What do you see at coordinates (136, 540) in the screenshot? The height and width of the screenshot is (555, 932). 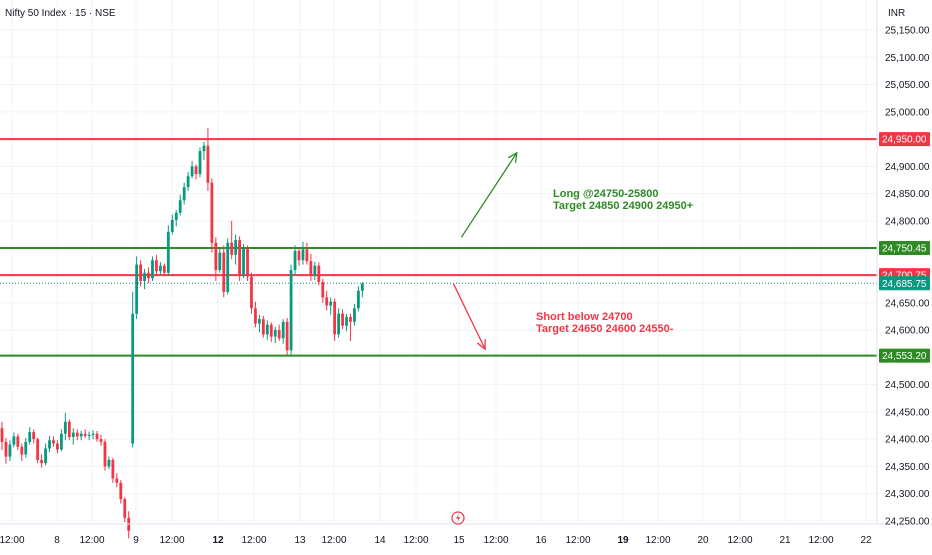 I see `x-tick-label: 9` at bounding box center [136, 540].